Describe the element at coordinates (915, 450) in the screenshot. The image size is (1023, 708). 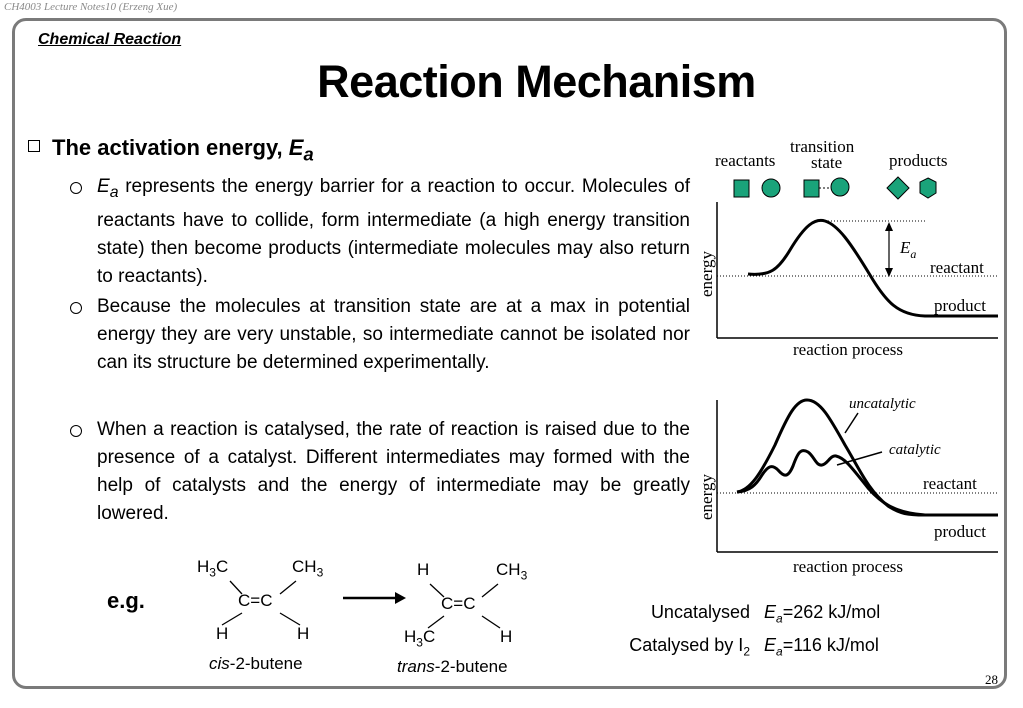
I see `catalytic-label: catalytic` at that location.